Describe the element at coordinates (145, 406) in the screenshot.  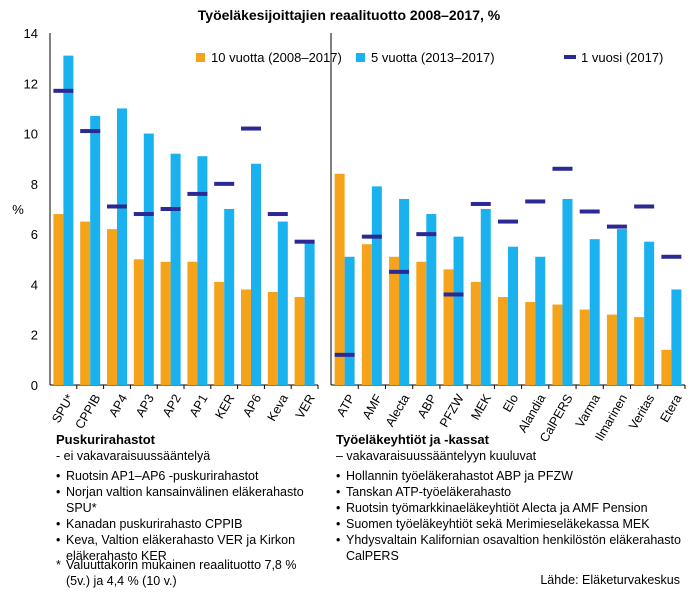
I see `x-tick-label: AP3` at that location.